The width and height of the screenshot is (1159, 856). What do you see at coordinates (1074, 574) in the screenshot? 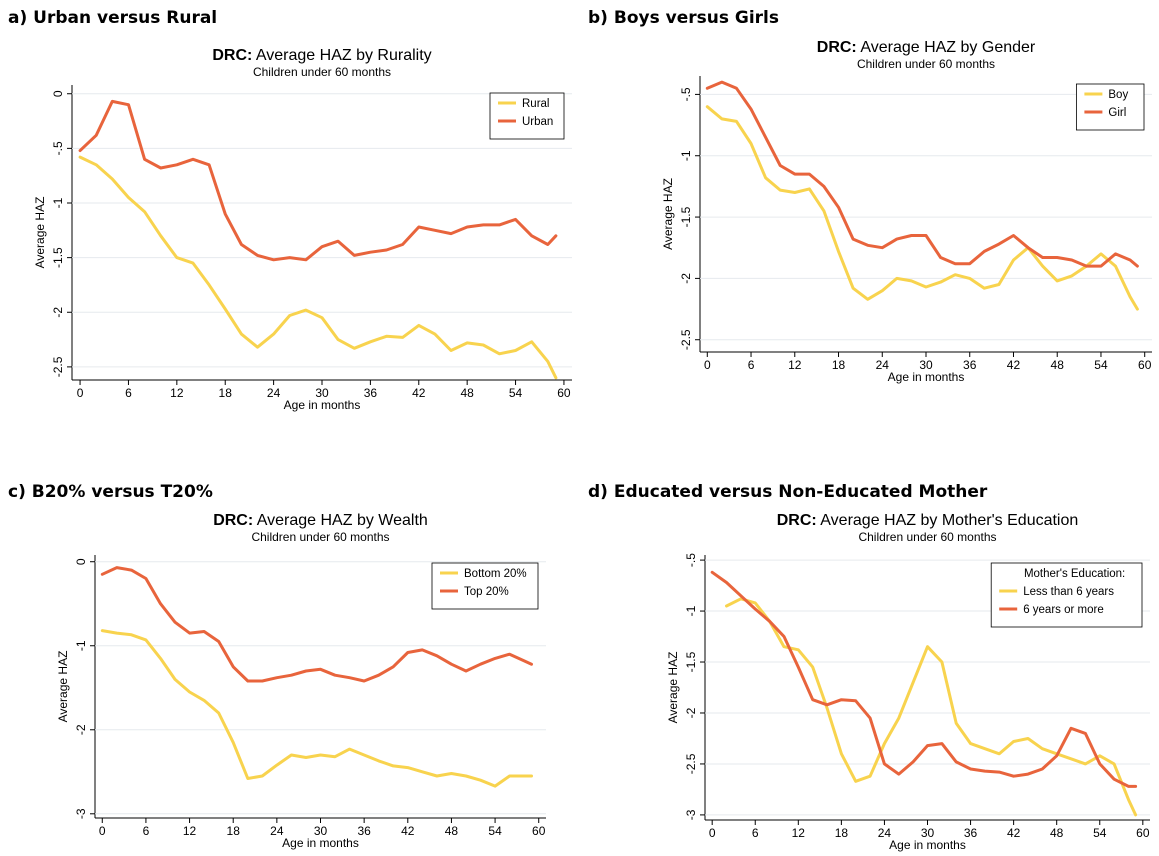
I see `legend-title: Mother's Education:` at bounding box center [1074, 574].